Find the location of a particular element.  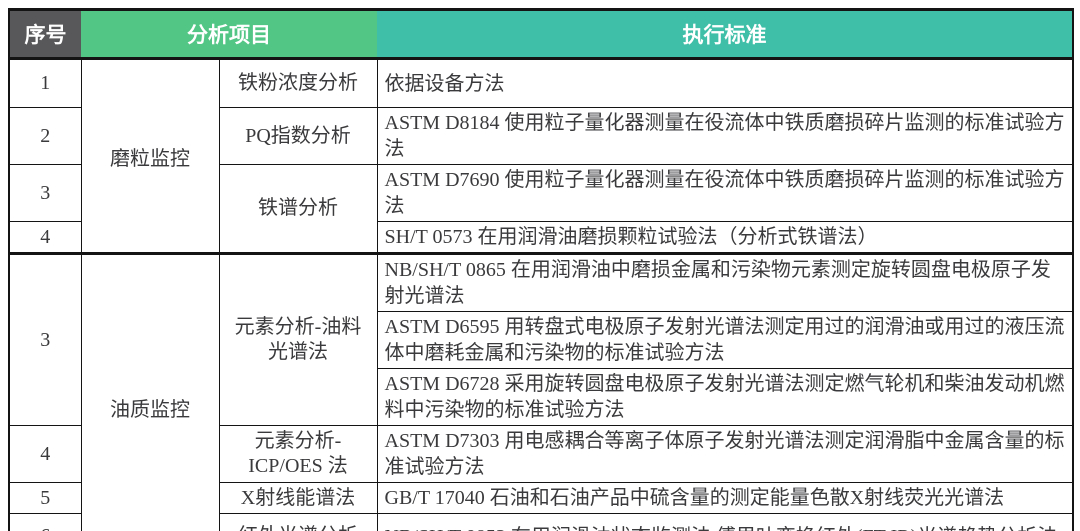

item-cell: 铁谱分析 is located at coordinates (298, 209).